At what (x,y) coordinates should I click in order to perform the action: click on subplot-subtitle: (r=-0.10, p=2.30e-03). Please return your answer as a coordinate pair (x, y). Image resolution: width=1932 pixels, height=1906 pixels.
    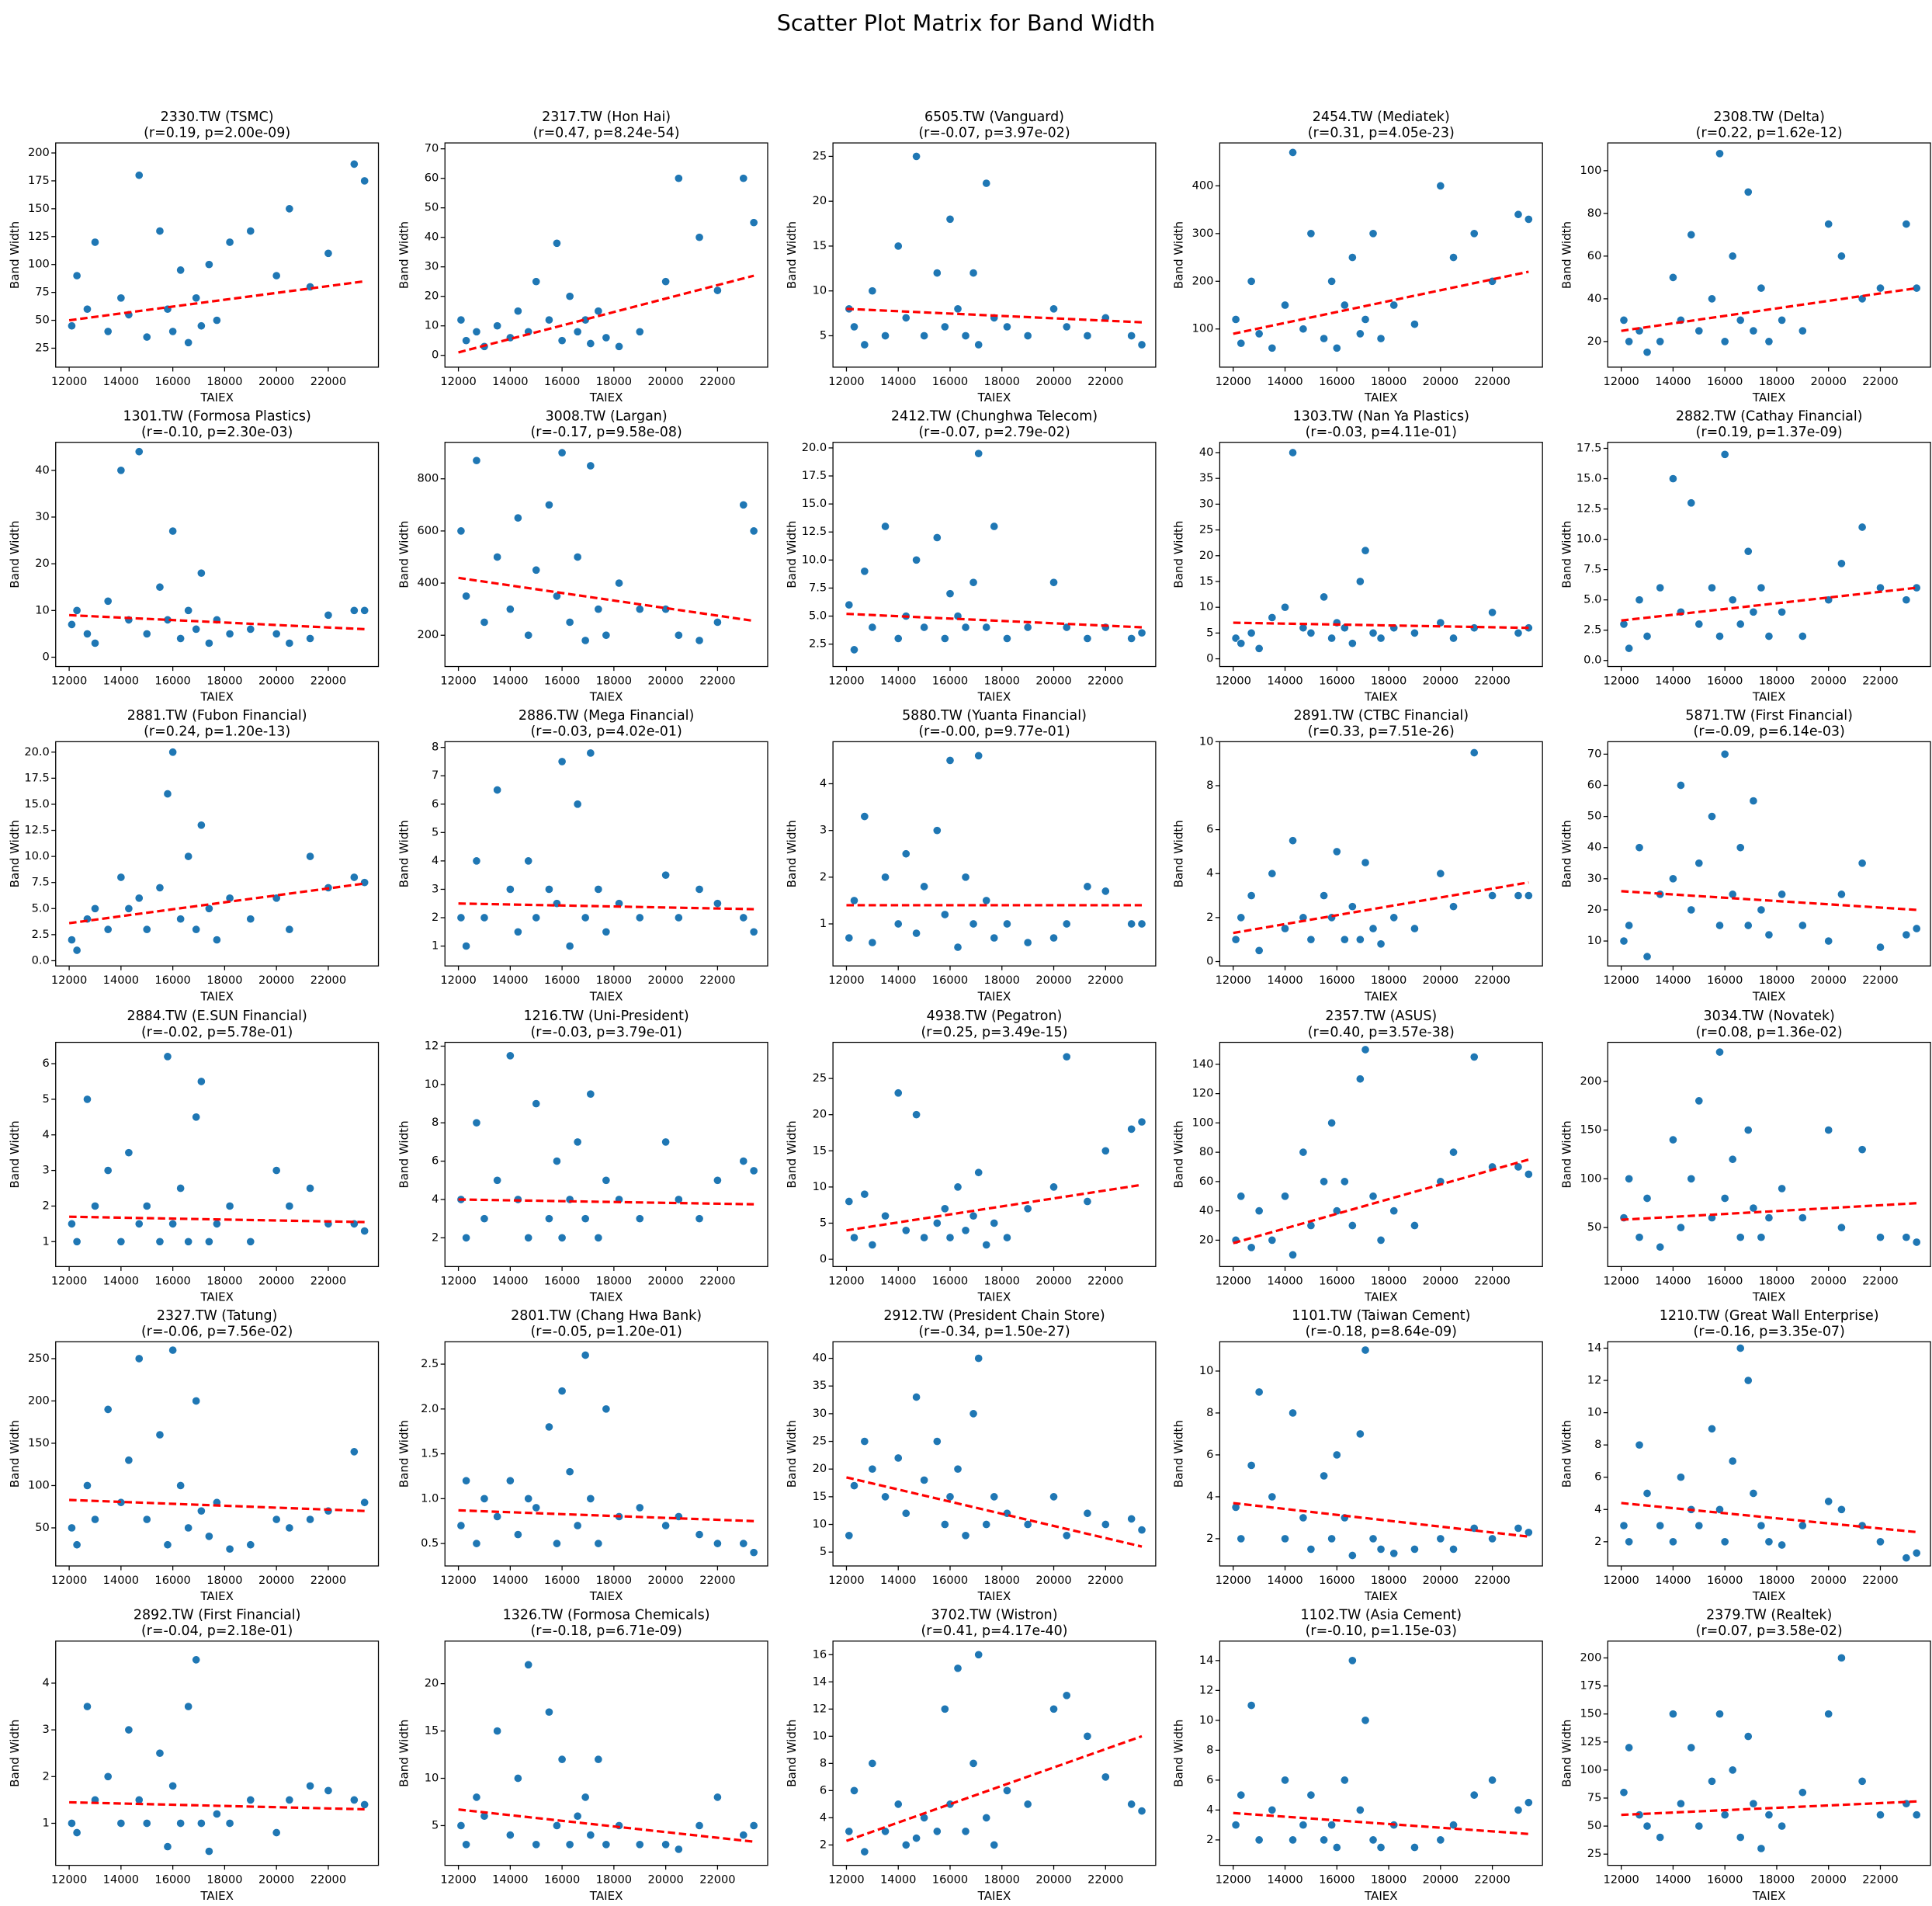
    Looking at the image, I should click on (217, 432).